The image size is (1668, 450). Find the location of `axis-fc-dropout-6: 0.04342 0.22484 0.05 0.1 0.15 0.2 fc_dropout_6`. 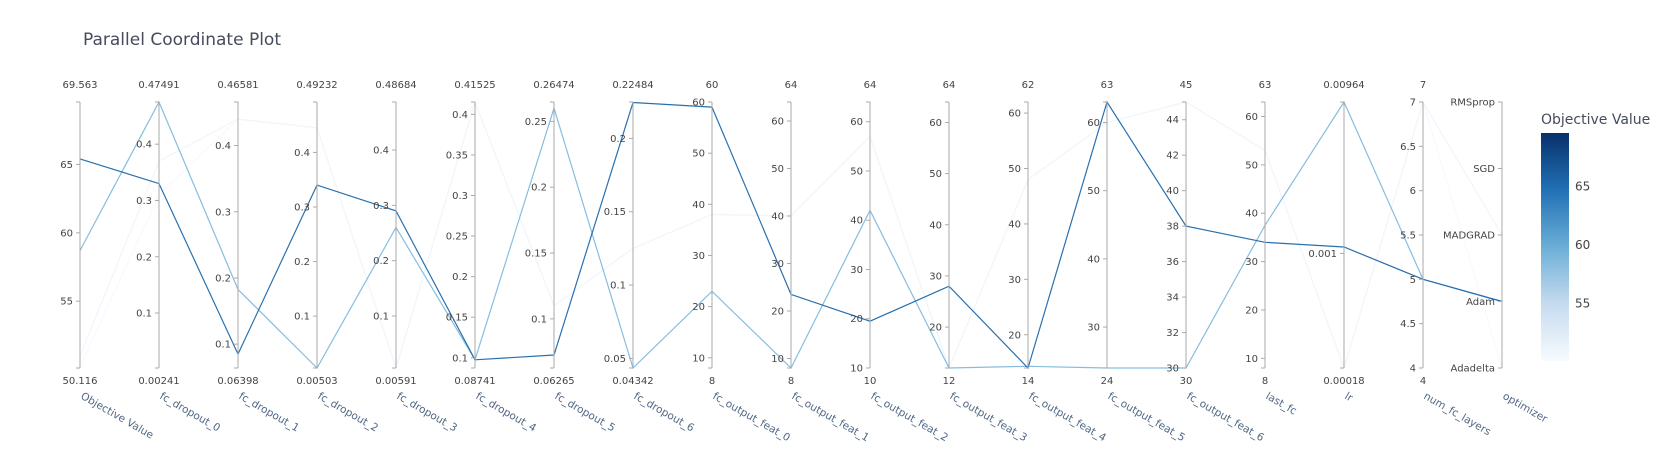

axis-fc-dropout-6: 0.04342 0.22484 0.05 0.1 0.15 0.2 fc_dropout_6 is located at coordinates (650, 257).